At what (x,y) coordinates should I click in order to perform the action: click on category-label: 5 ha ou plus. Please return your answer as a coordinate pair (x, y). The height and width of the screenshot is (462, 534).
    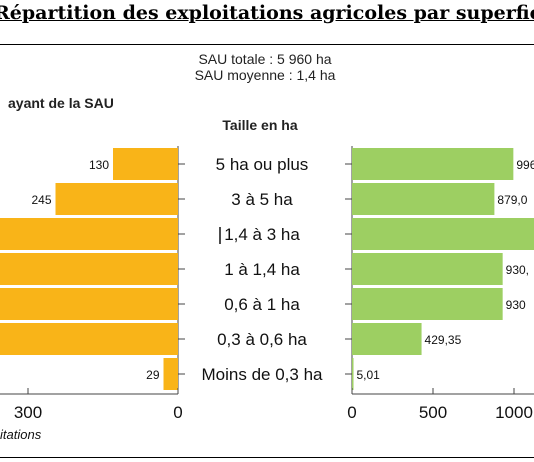
    Looking at the image, I should click on (262, 164).